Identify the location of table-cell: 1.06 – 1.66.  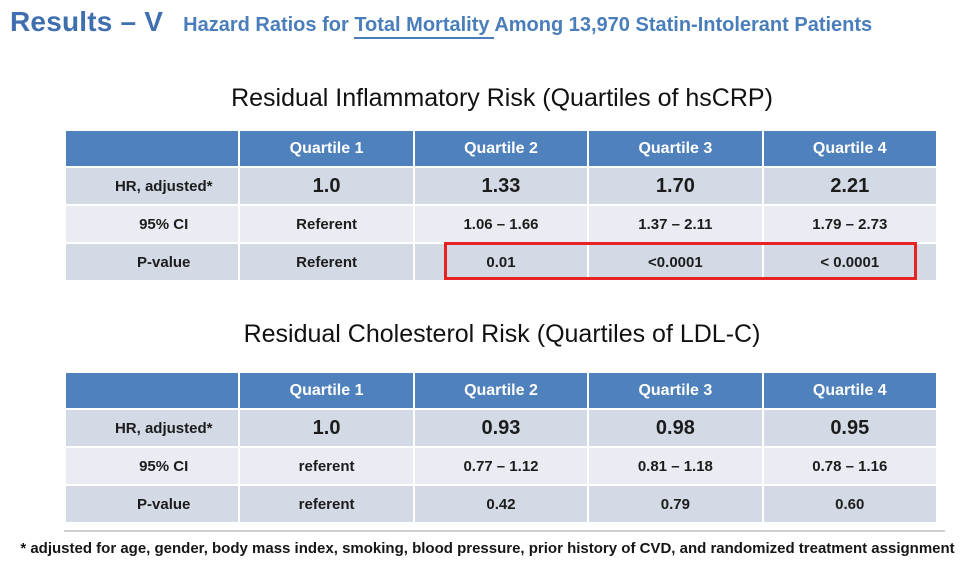
(501, 224).